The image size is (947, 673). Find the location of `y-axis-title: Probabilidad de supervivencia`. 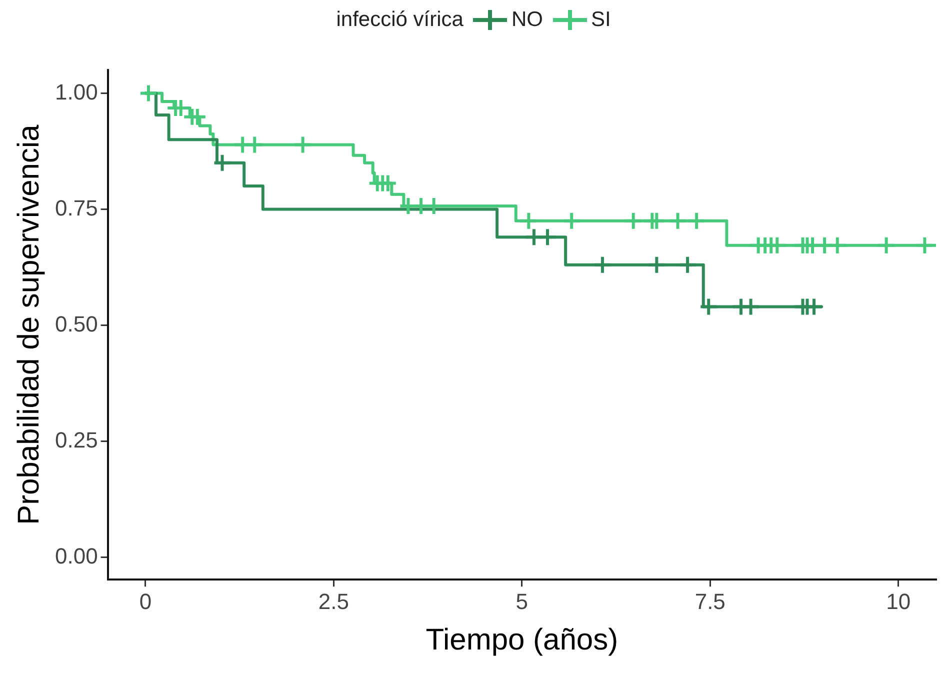

y-axis-title: Probabilidad de supervivencia is located at coordinates (29, 324).